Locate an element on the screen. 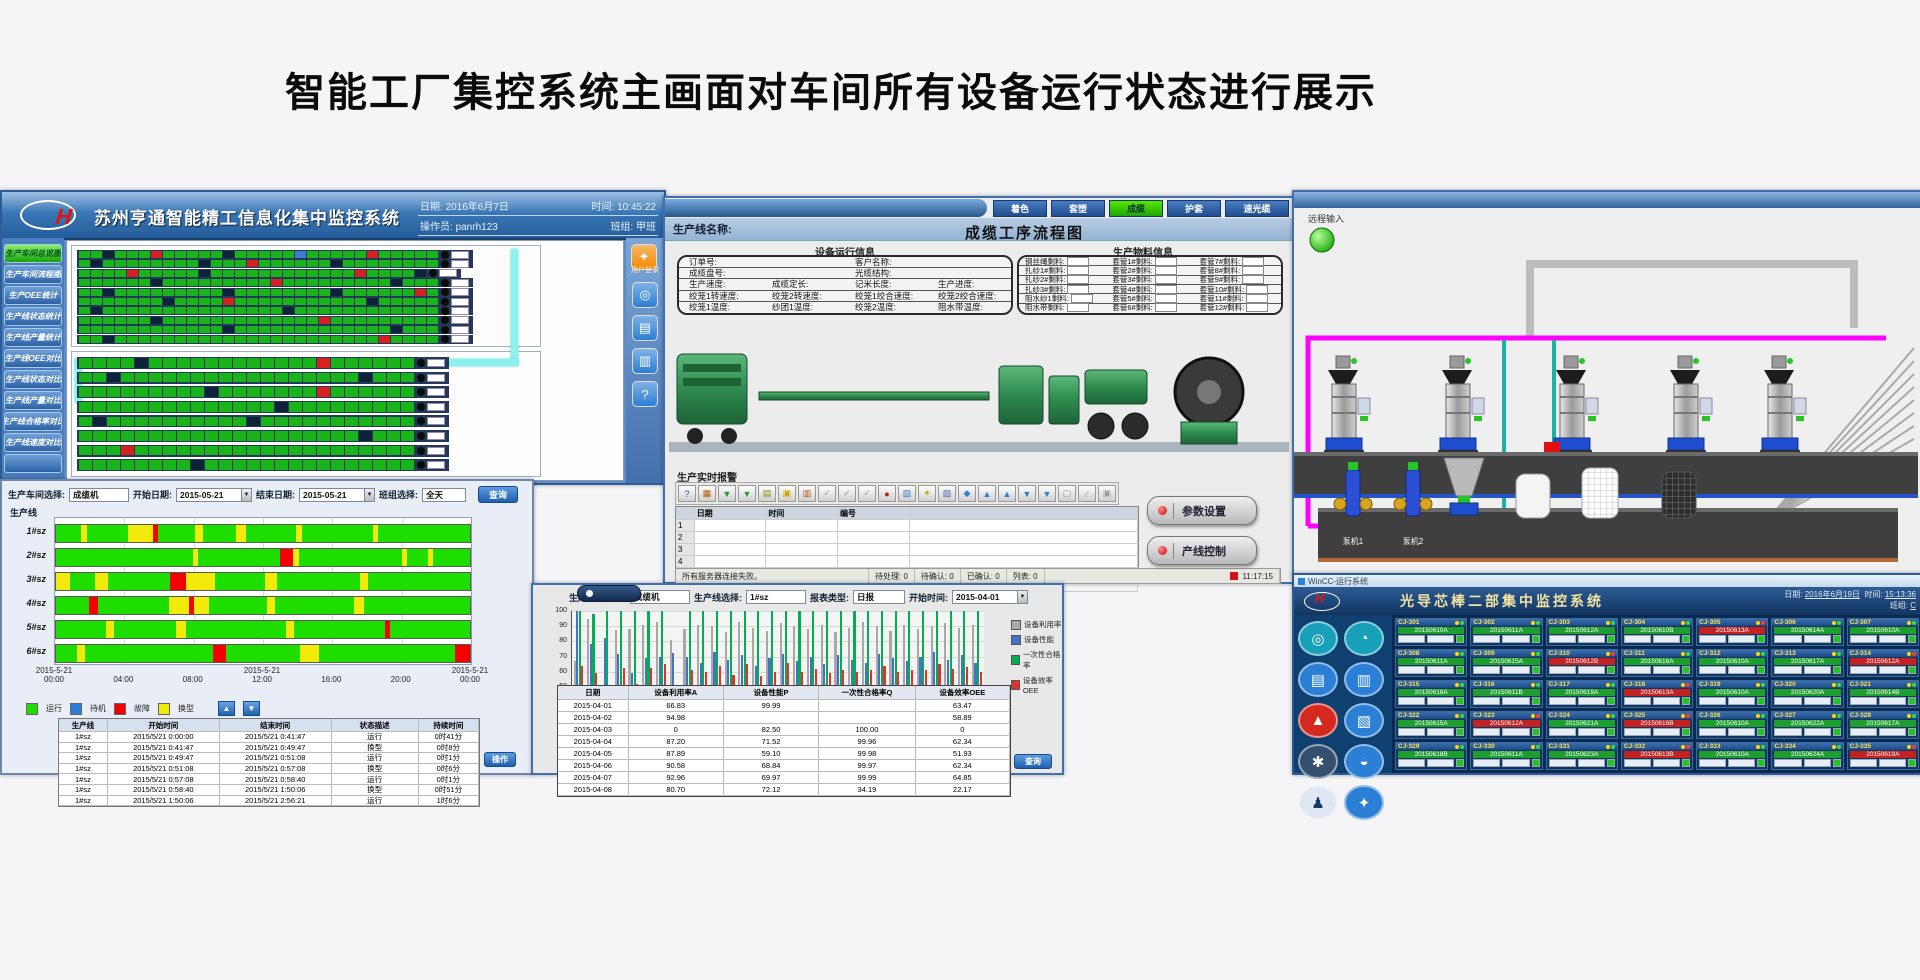 This screenshot has height=980, width=1920. equipment-card-CJ-335: CJ-335 20150619A is located at coordinates (1882, 756).